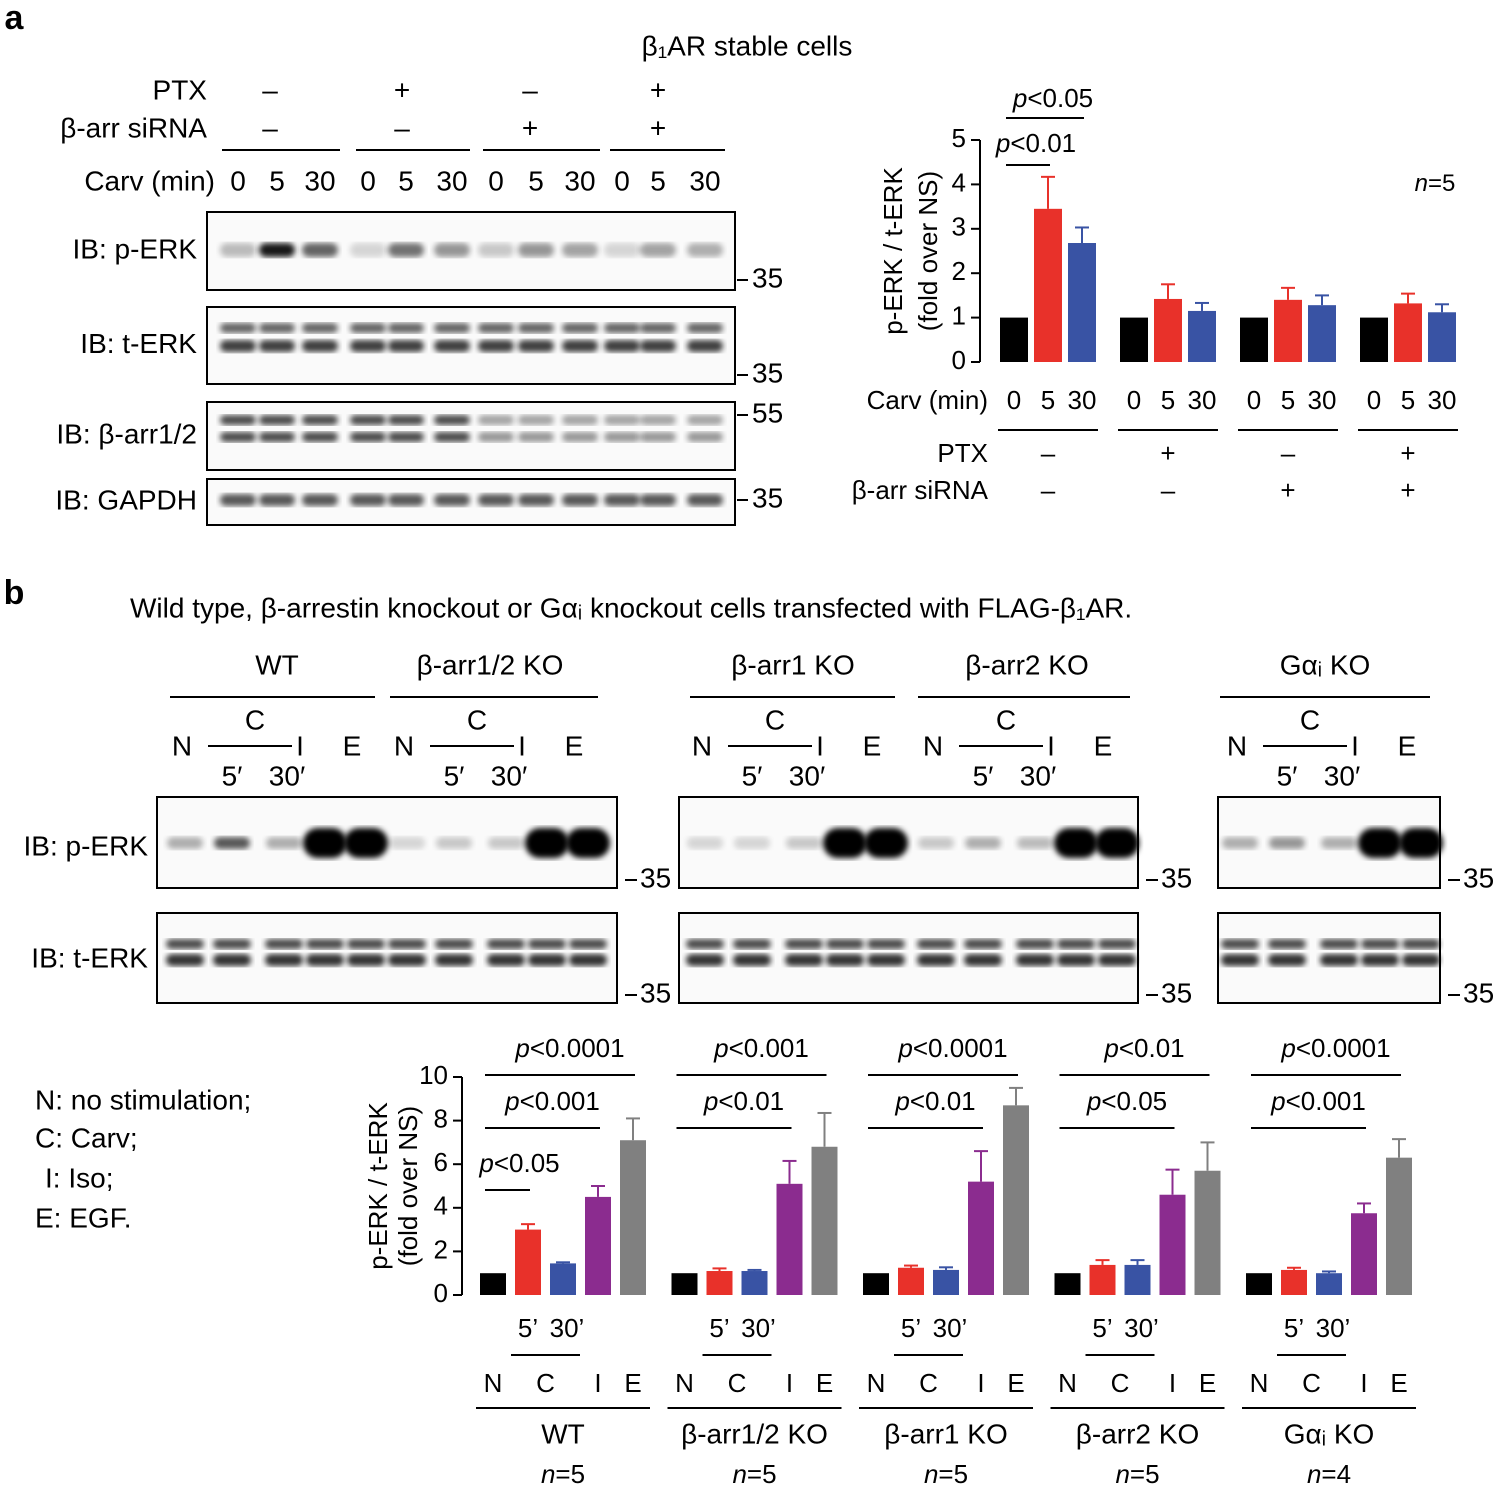 This screenshot has width=1499, height=1487. Describe the element at coordinates (658, 180) in the screenshot. I see `lane-label: 5` at that location.